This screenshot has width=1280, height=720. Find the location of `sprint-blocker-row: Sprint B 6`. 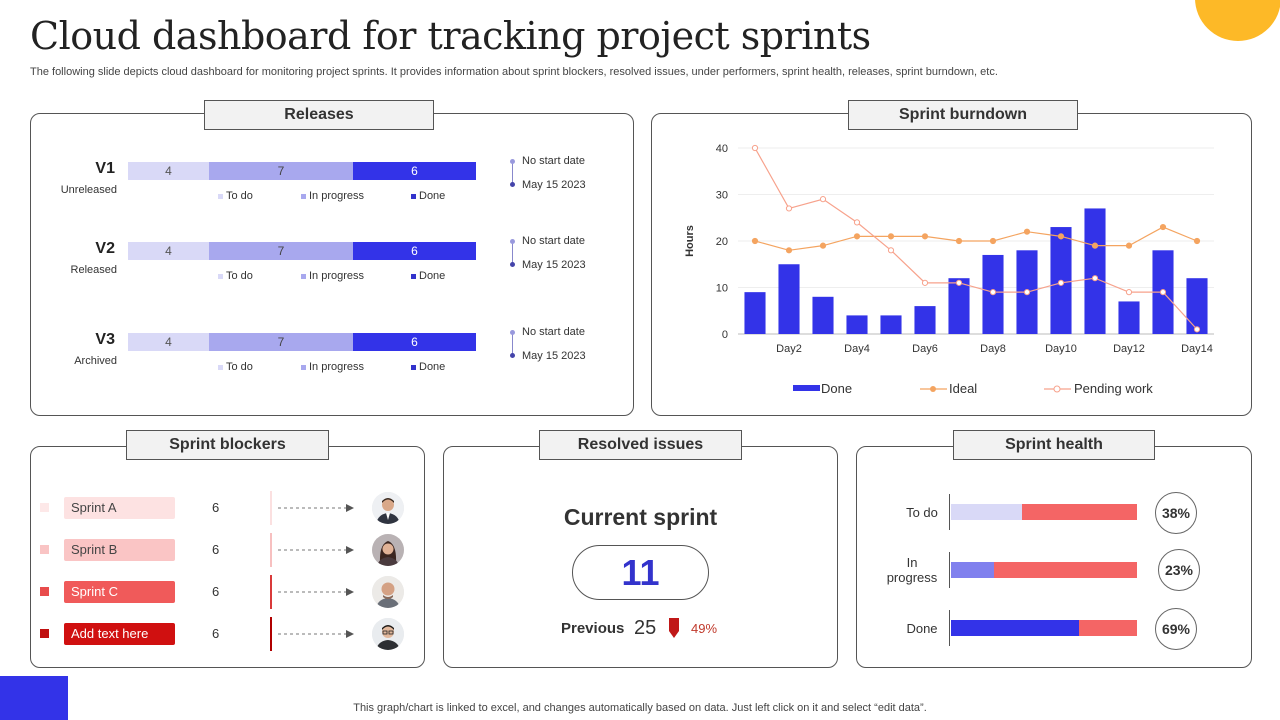

sprint-blocker-row: Sprint B 6 is located at coordinates (225, 550).